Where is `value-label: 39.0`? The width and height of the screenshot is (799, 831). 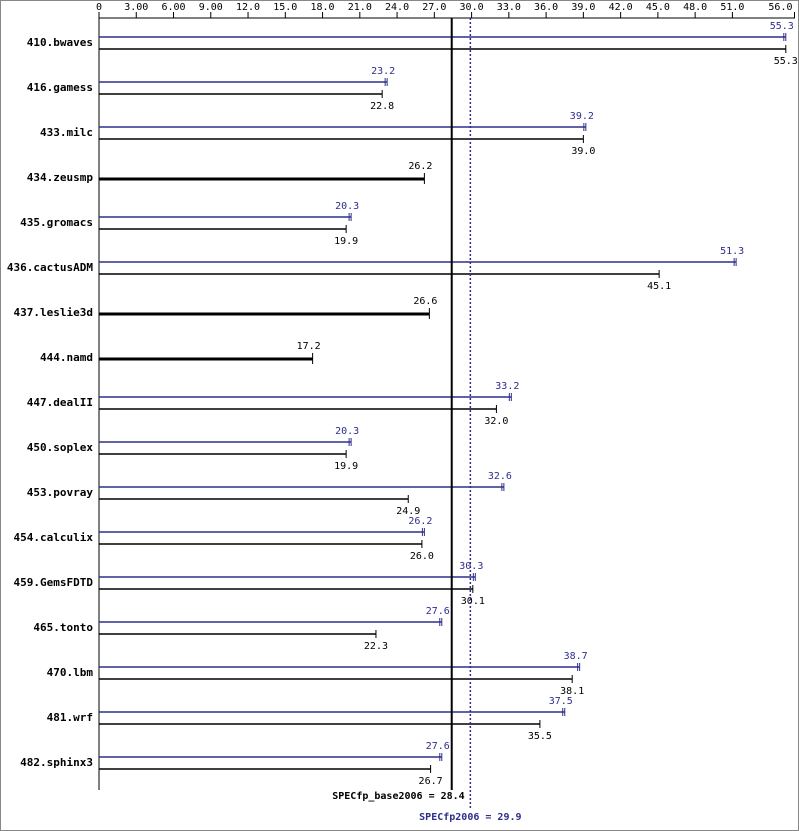
value-label: 39.0 is located at coordinates (583, 151).